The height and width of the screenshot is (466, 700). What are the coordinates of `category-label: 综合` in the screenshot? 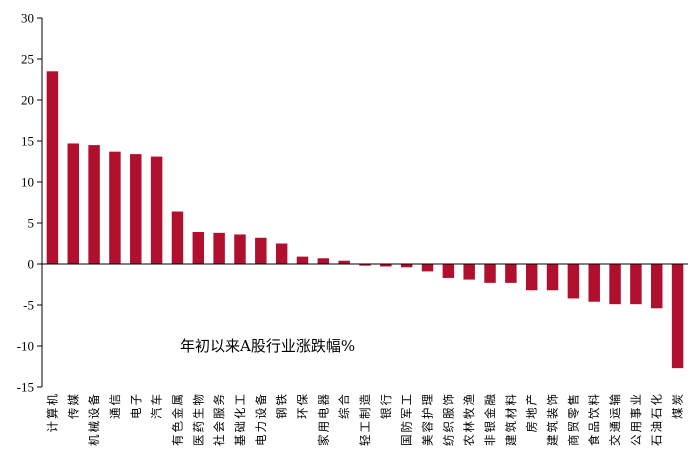 It's located at (344, 405).